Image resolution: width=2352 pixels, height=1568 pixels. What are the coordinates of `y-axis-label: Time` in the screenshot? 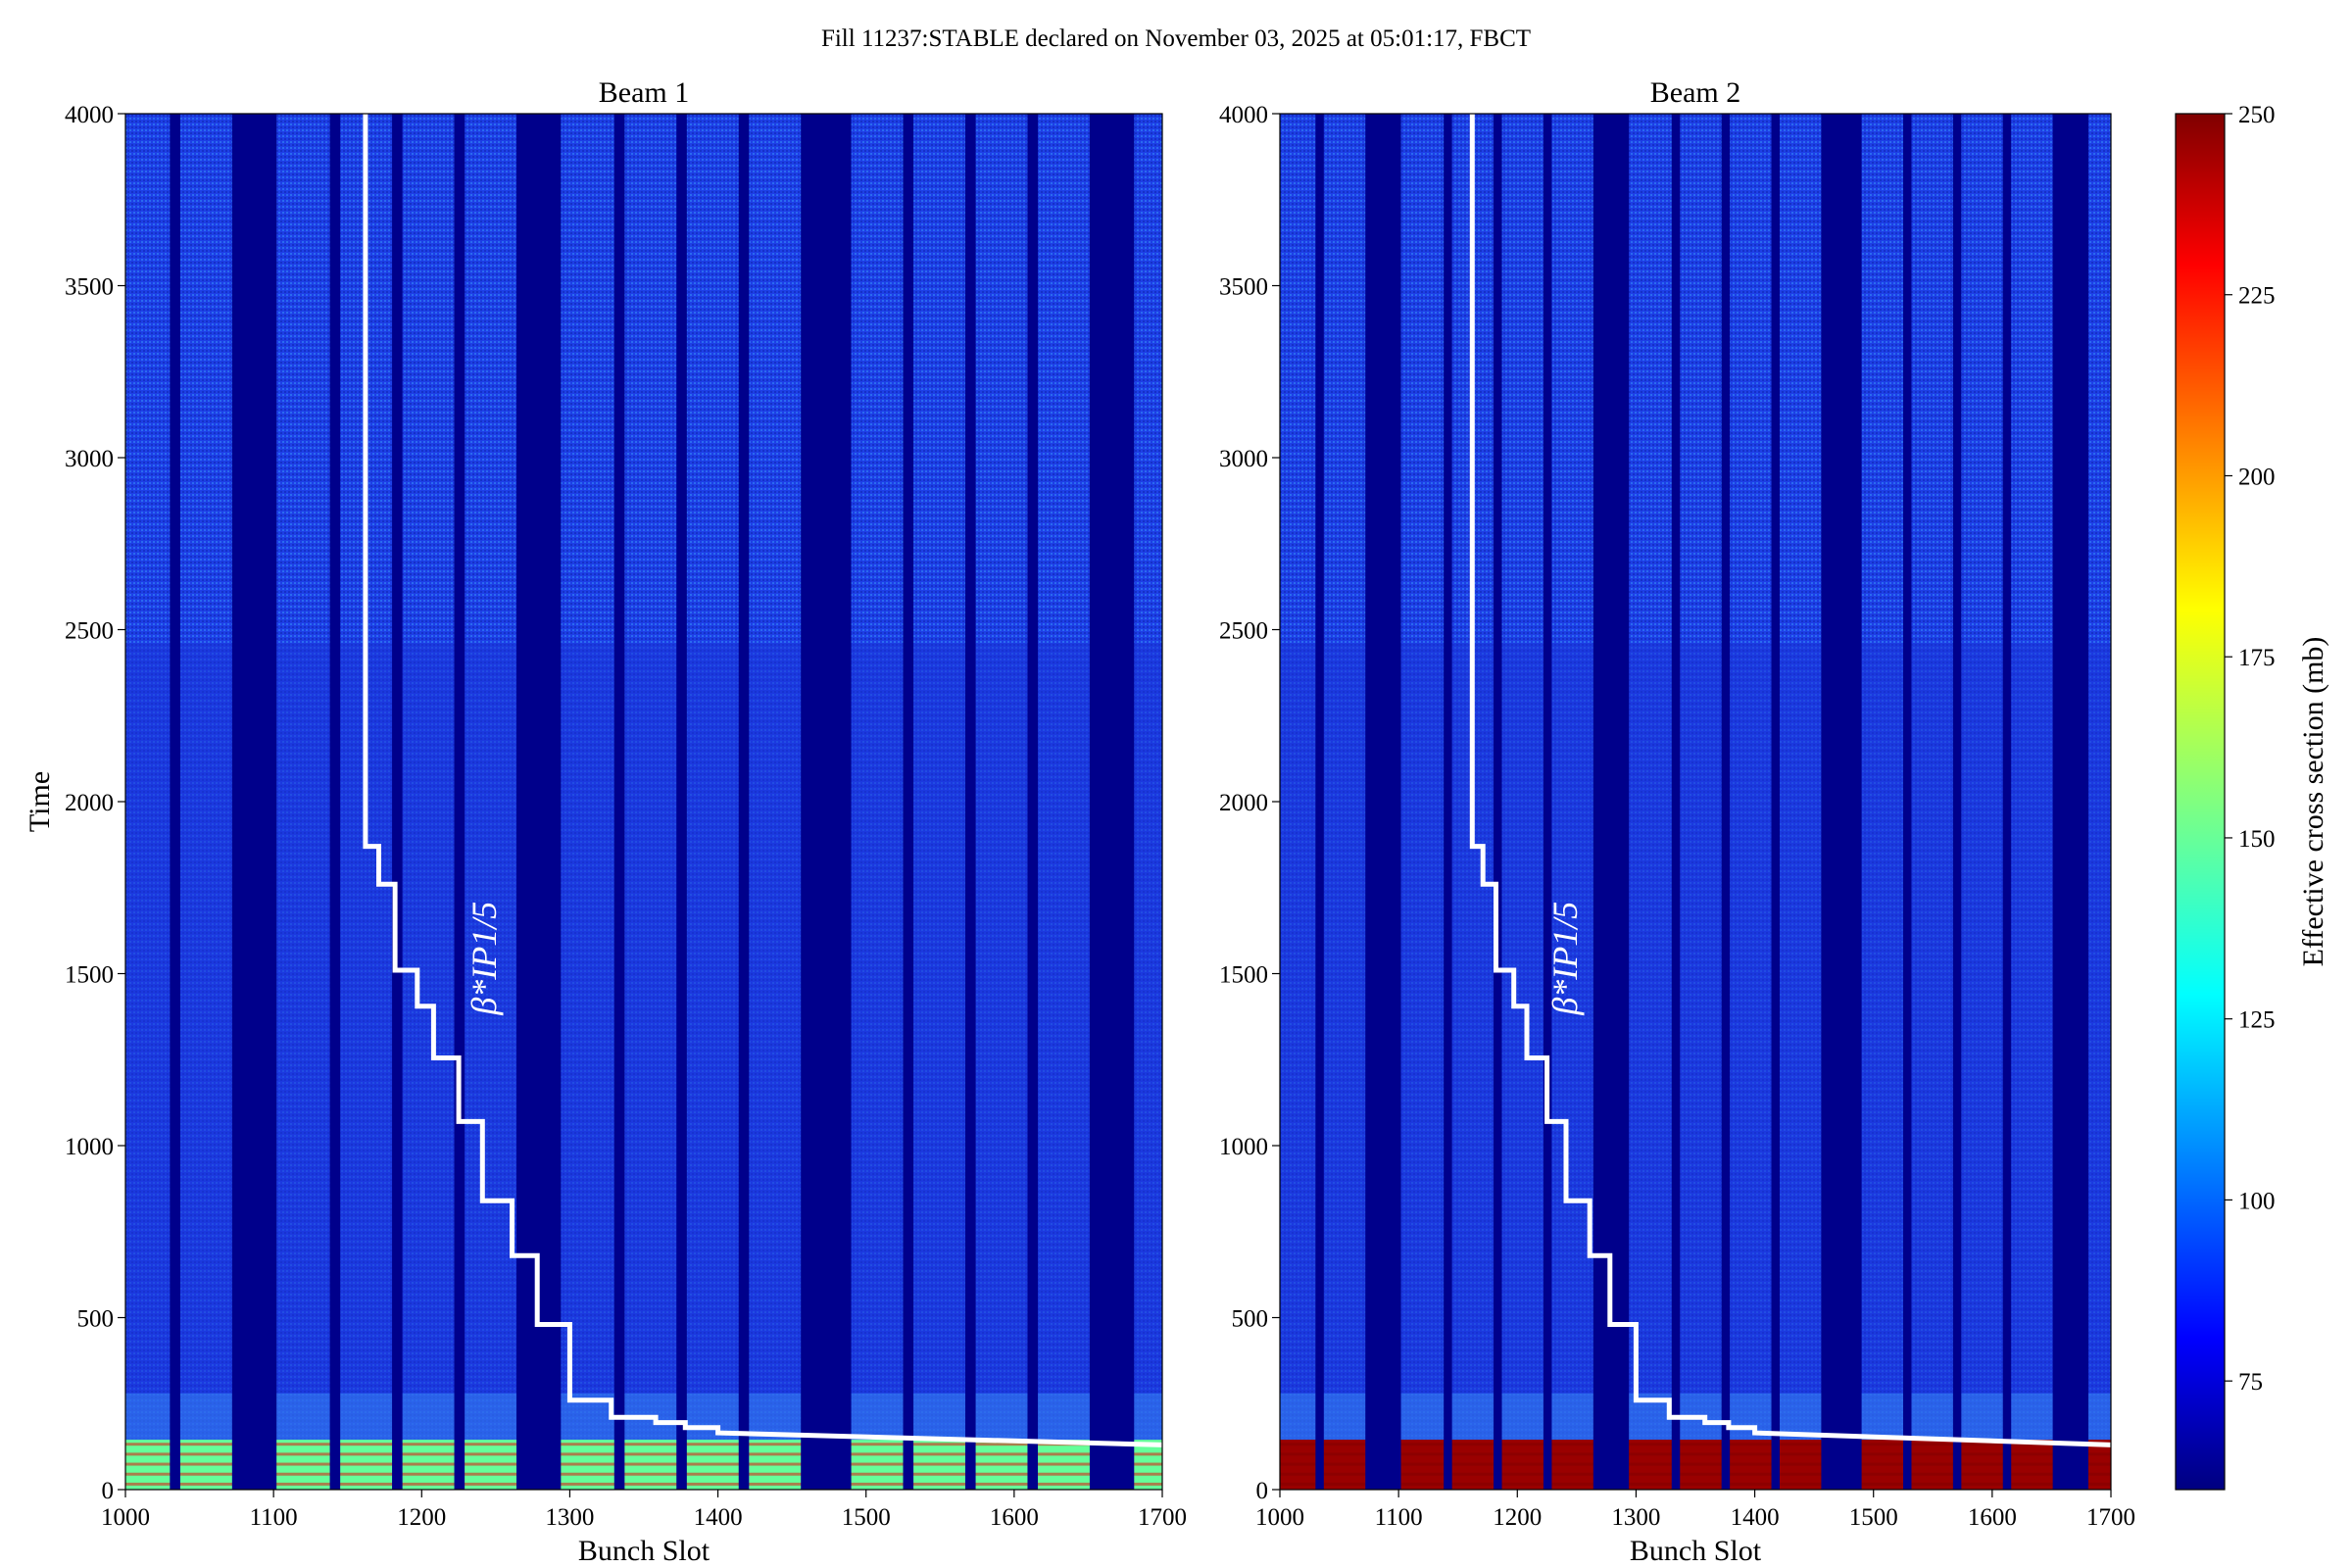 It's located at (40, 801).